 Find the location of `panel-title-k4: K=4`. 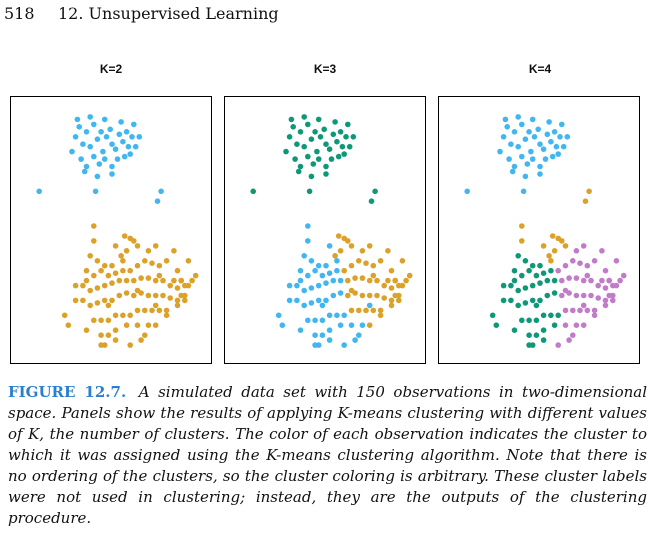

panel-title-k4: K=4 is located at coordinates (540, 69).